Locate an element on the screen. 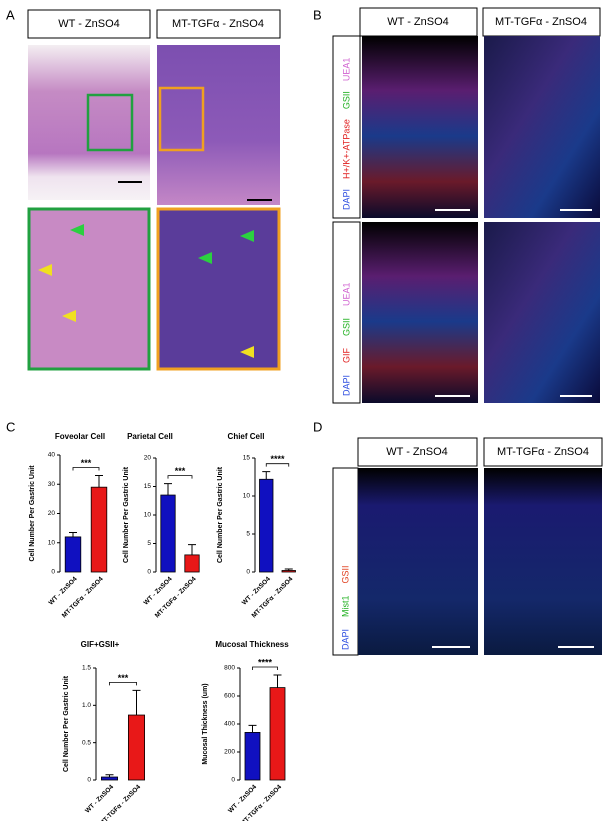 This screenshot has height=821, width=610. y-tick-label: 400 is located at coordinates (229, 724).